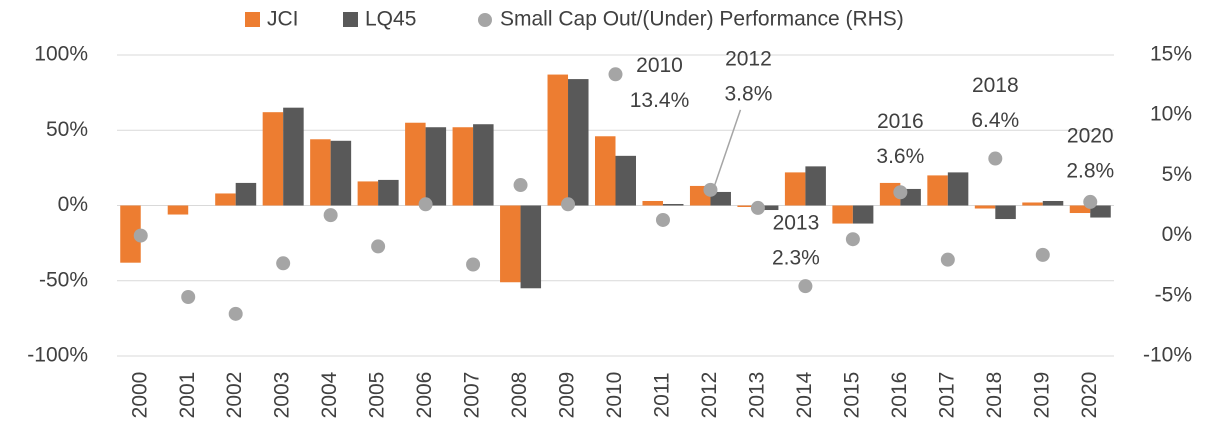  I want to click on x-tick-label: 2014, so click(804, 394).